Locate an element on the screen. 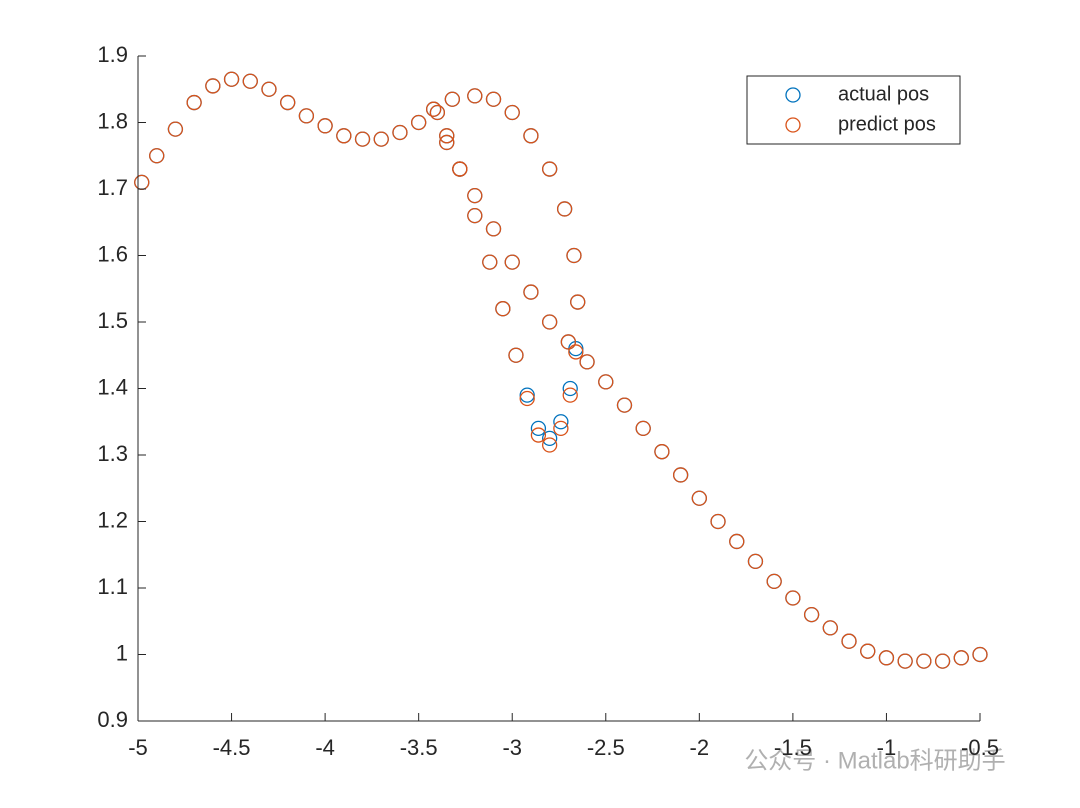  y-tick-label: 1.2 is located at coordinates (112, 519).